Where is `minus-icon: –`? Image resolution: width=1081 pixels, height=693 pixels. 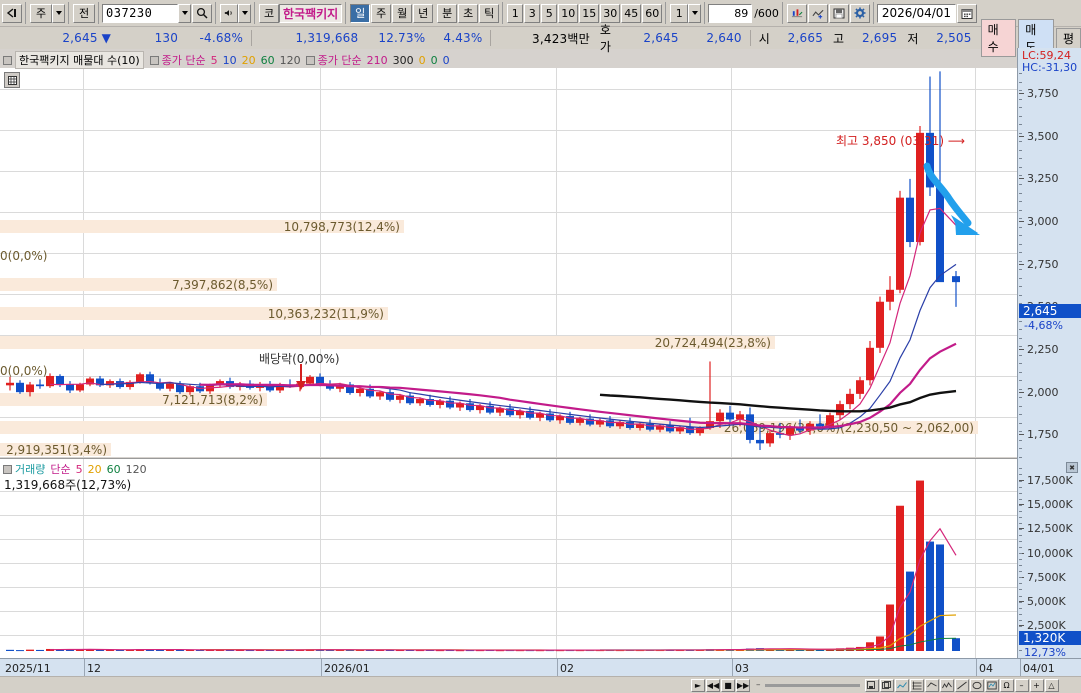
minus-icon: – is located at coordinates (1021, 685).